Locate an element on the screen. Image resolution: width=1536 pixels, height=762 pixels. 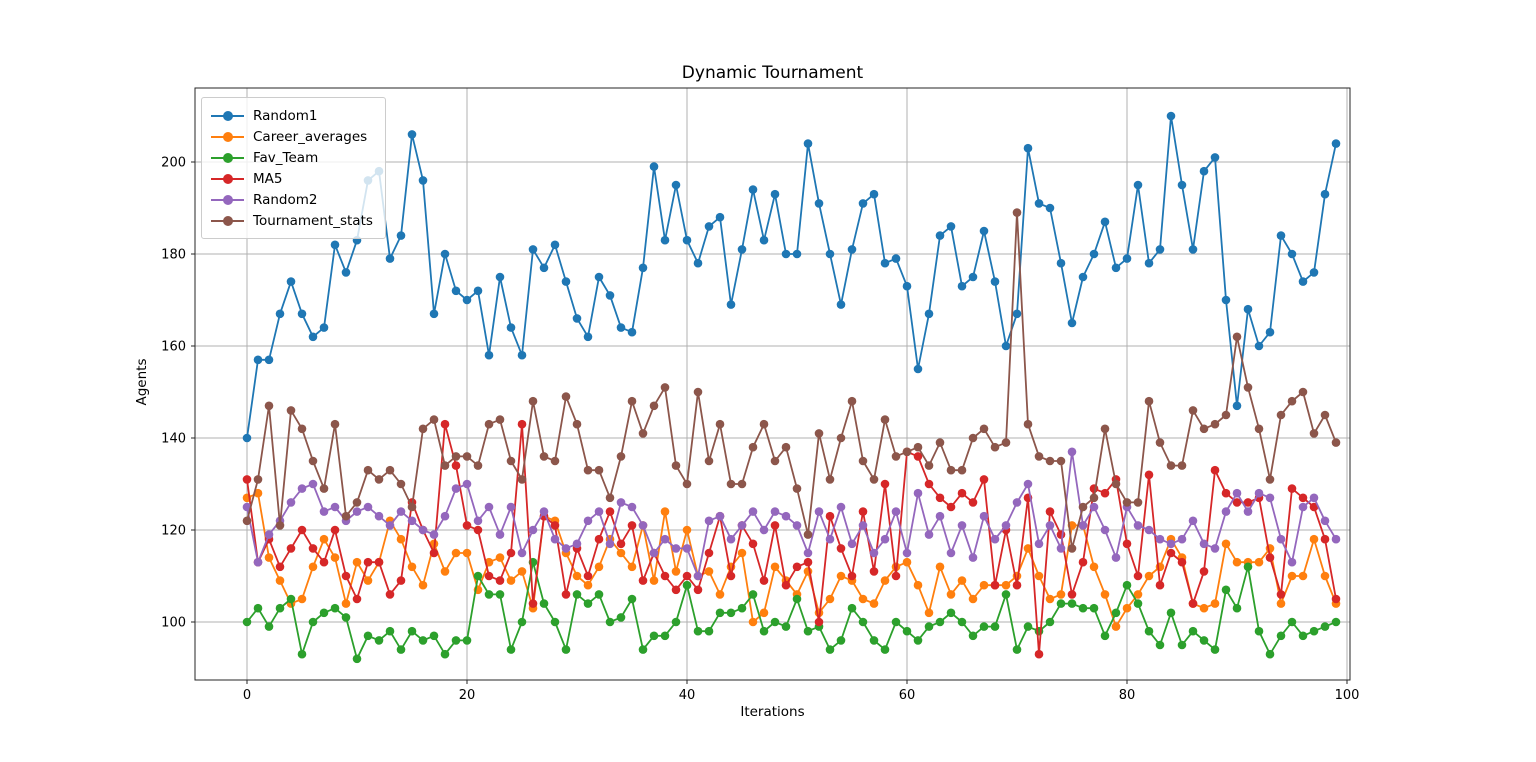
y-axis-label: Agents is located at coordinates (142, 382).